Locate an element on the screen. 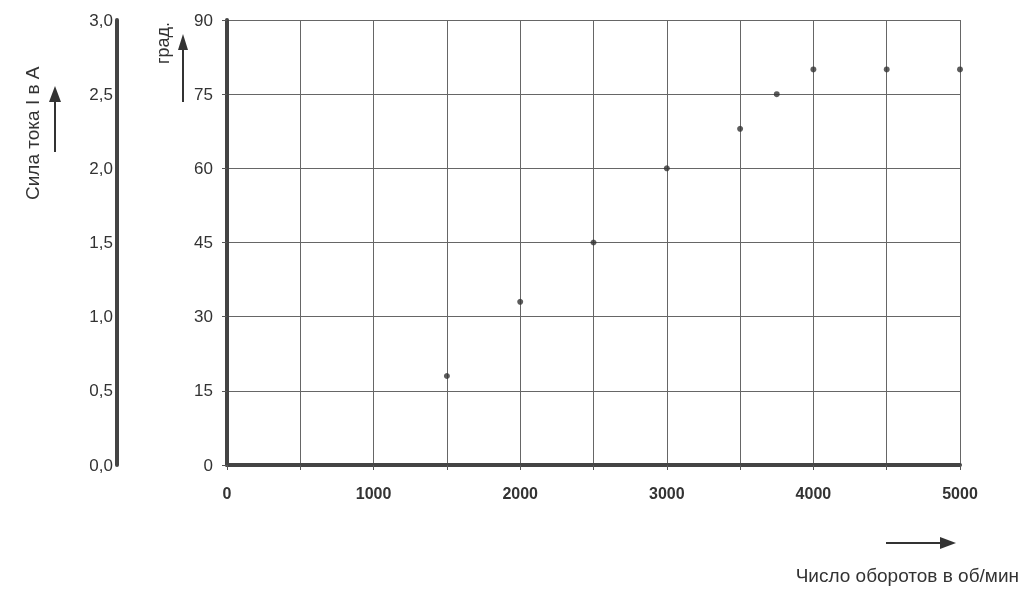 The width and height of the screenshot is (1023, 605). y2-tick-label: 1,5 is located at coordinates (101, 242).